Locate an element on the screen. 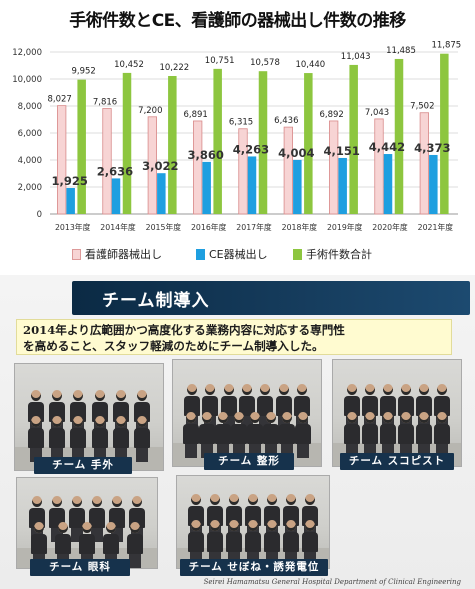 Image resolution: width=475 pixels, height=589 pixels. legend-item-total: 手術件数合計 is located at coordinates (332, 254).